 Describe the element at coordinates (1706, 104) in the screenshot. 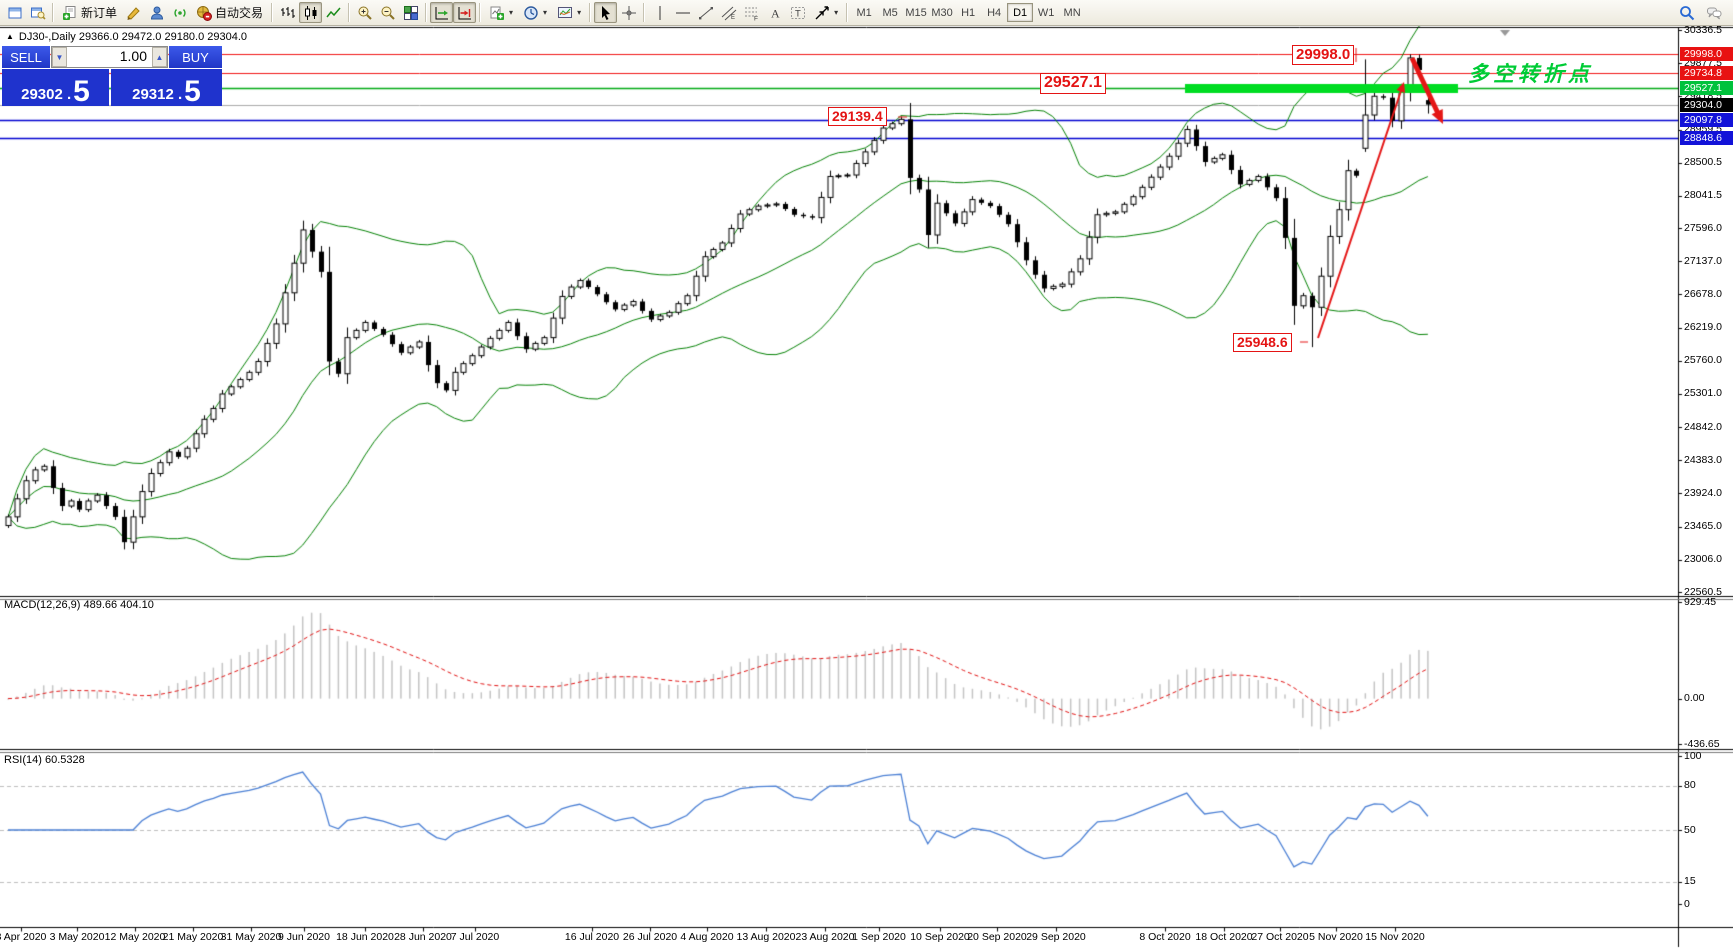

I see `price-tag: 29304.0` at that location.